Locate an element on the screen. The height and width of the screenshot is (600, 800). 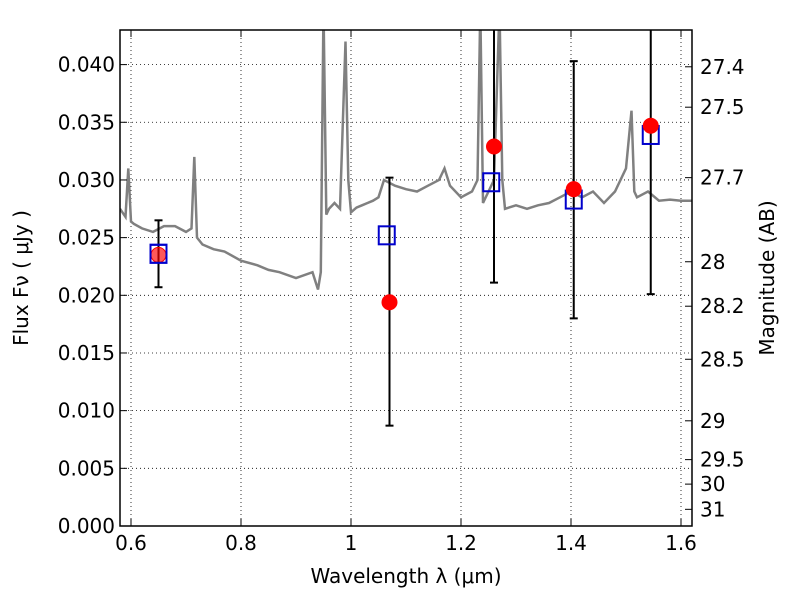
model-point-square-overlay is located at coordinates (158, 253).